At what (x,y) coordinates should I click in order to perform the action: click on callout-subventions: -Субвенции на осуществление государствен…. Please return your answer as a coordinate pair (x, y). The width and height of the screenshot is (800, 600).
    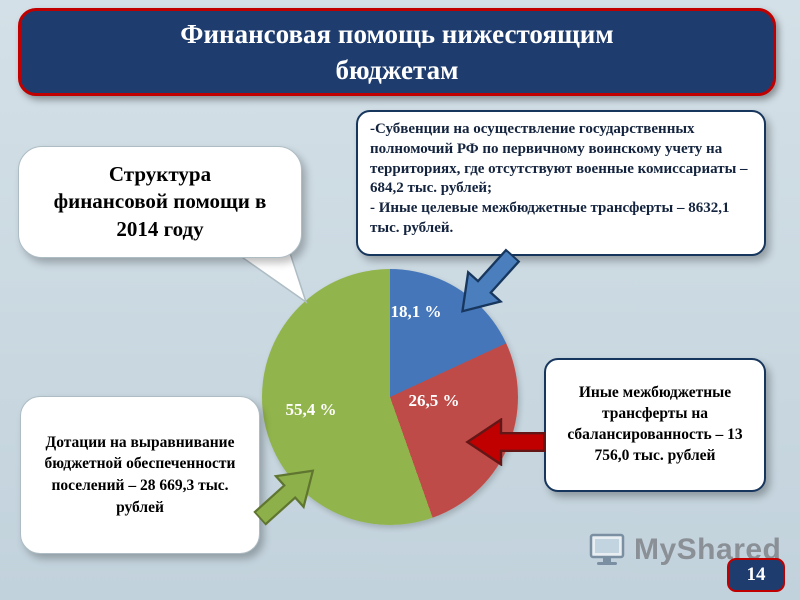
    Looking at the image, I should click on (561, 183).